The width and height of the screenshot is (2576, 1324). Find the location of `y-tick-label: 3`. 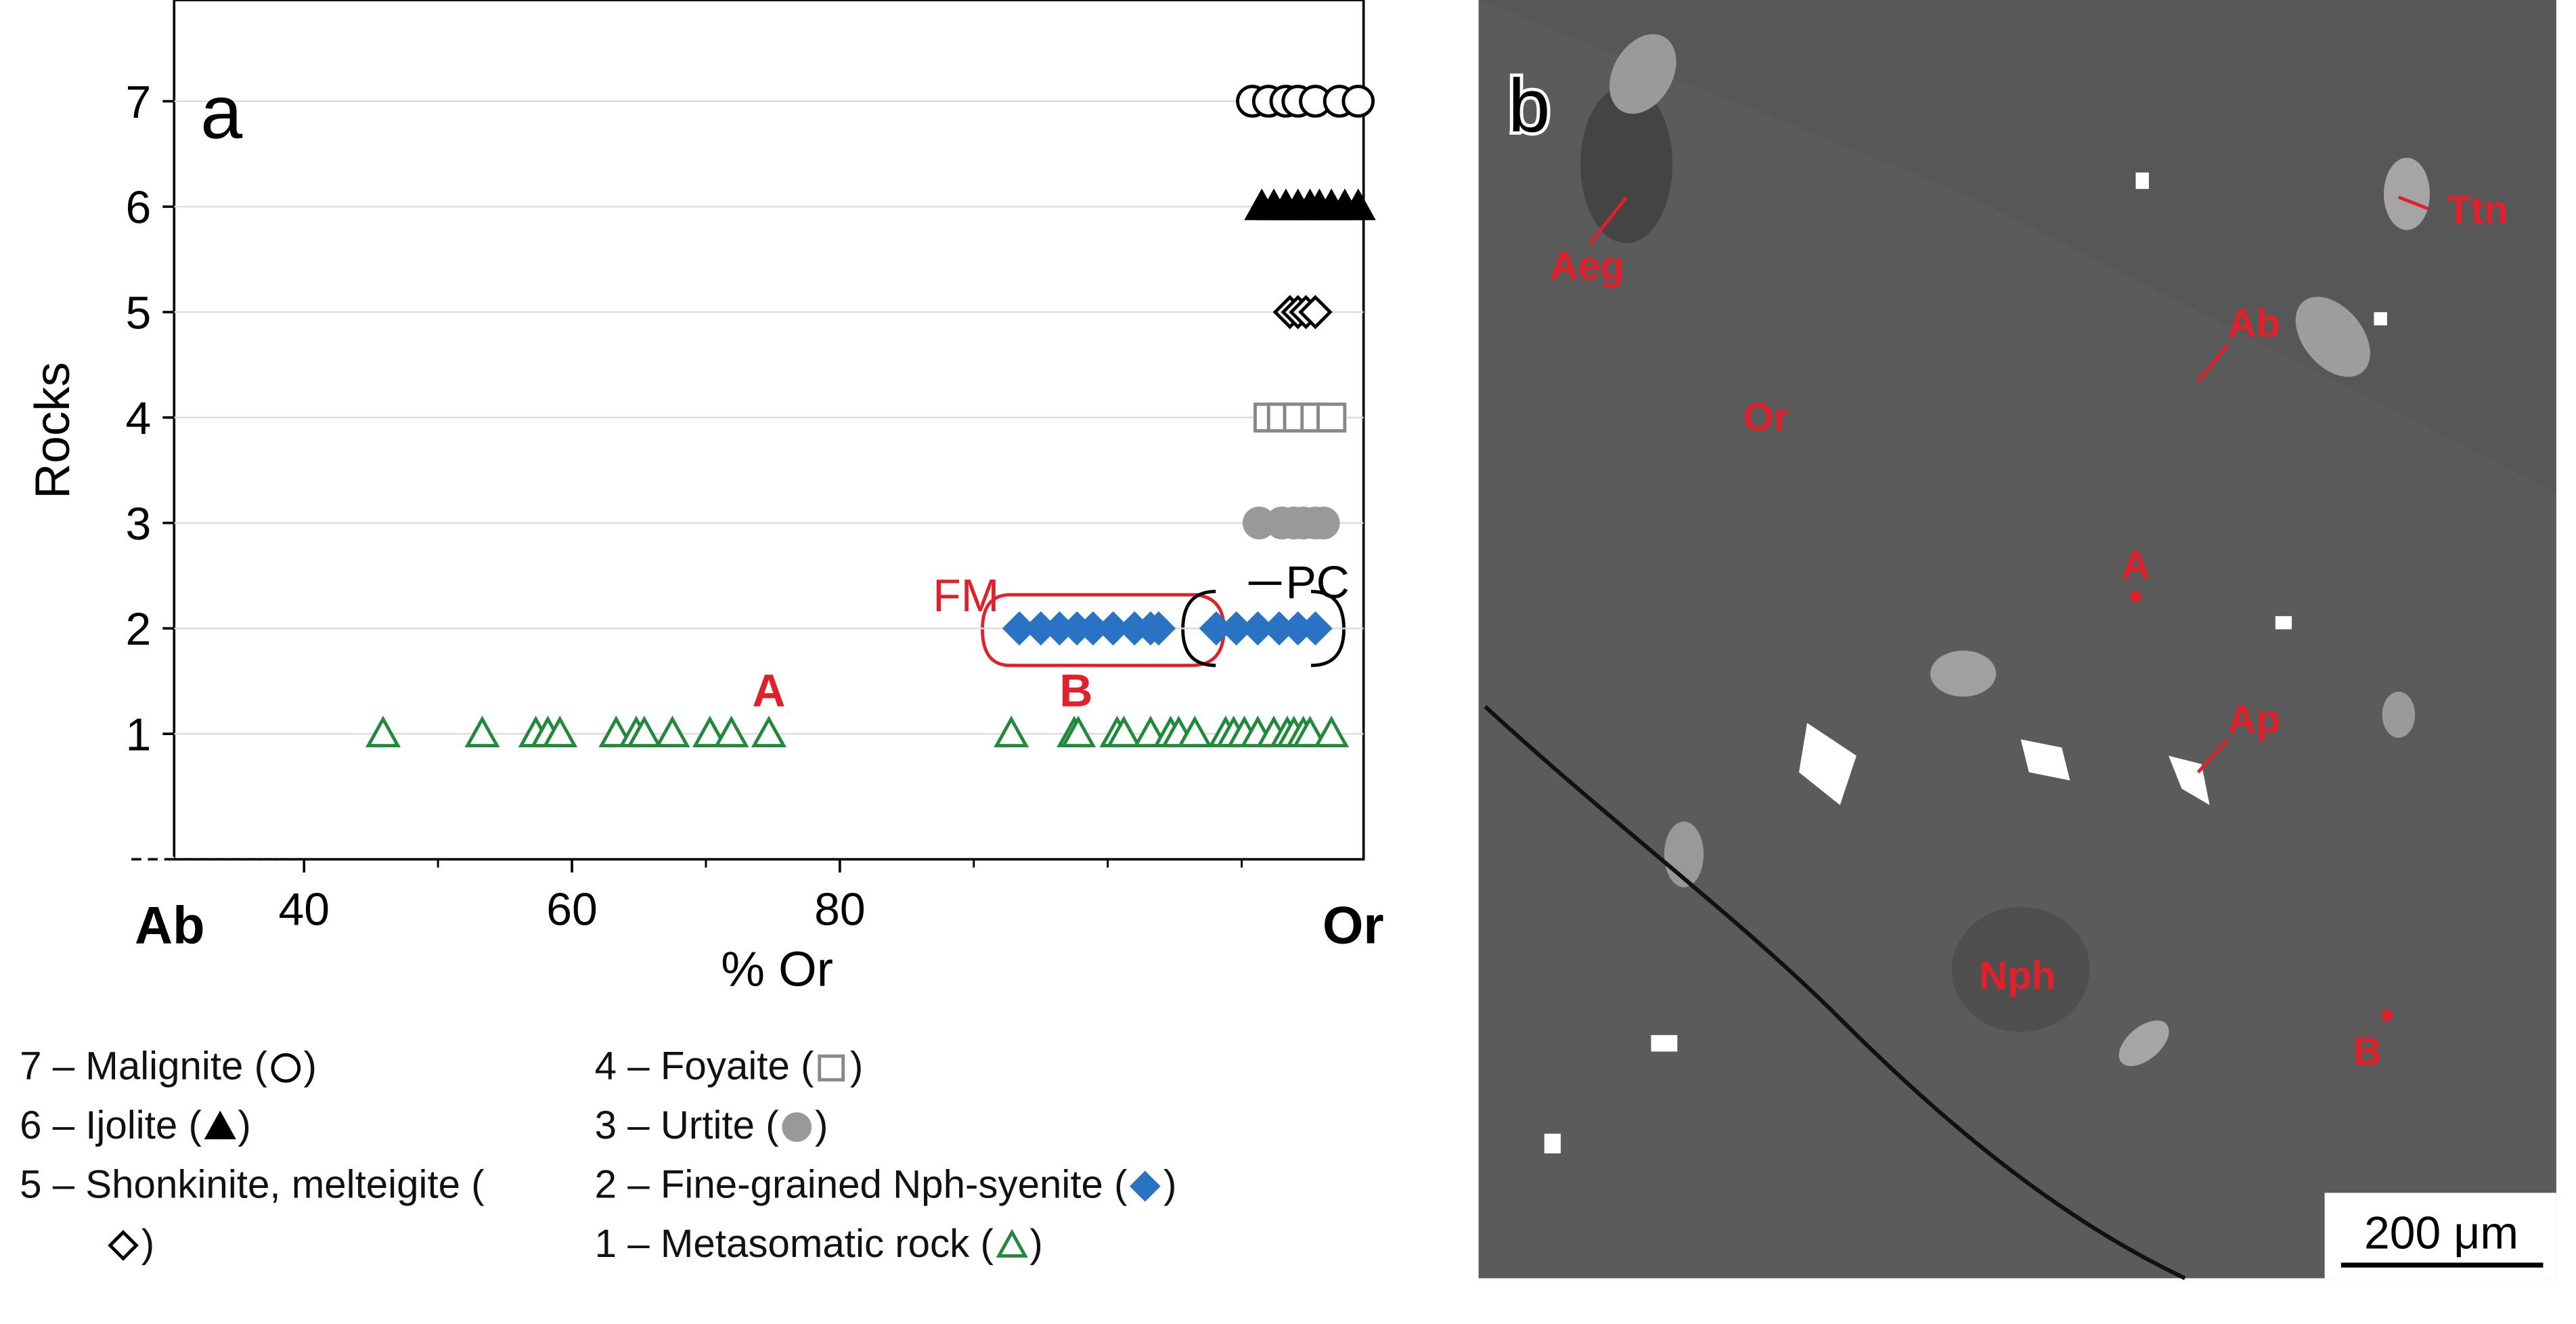

y-tick-label: 3 is located at coordinates (139, 524).